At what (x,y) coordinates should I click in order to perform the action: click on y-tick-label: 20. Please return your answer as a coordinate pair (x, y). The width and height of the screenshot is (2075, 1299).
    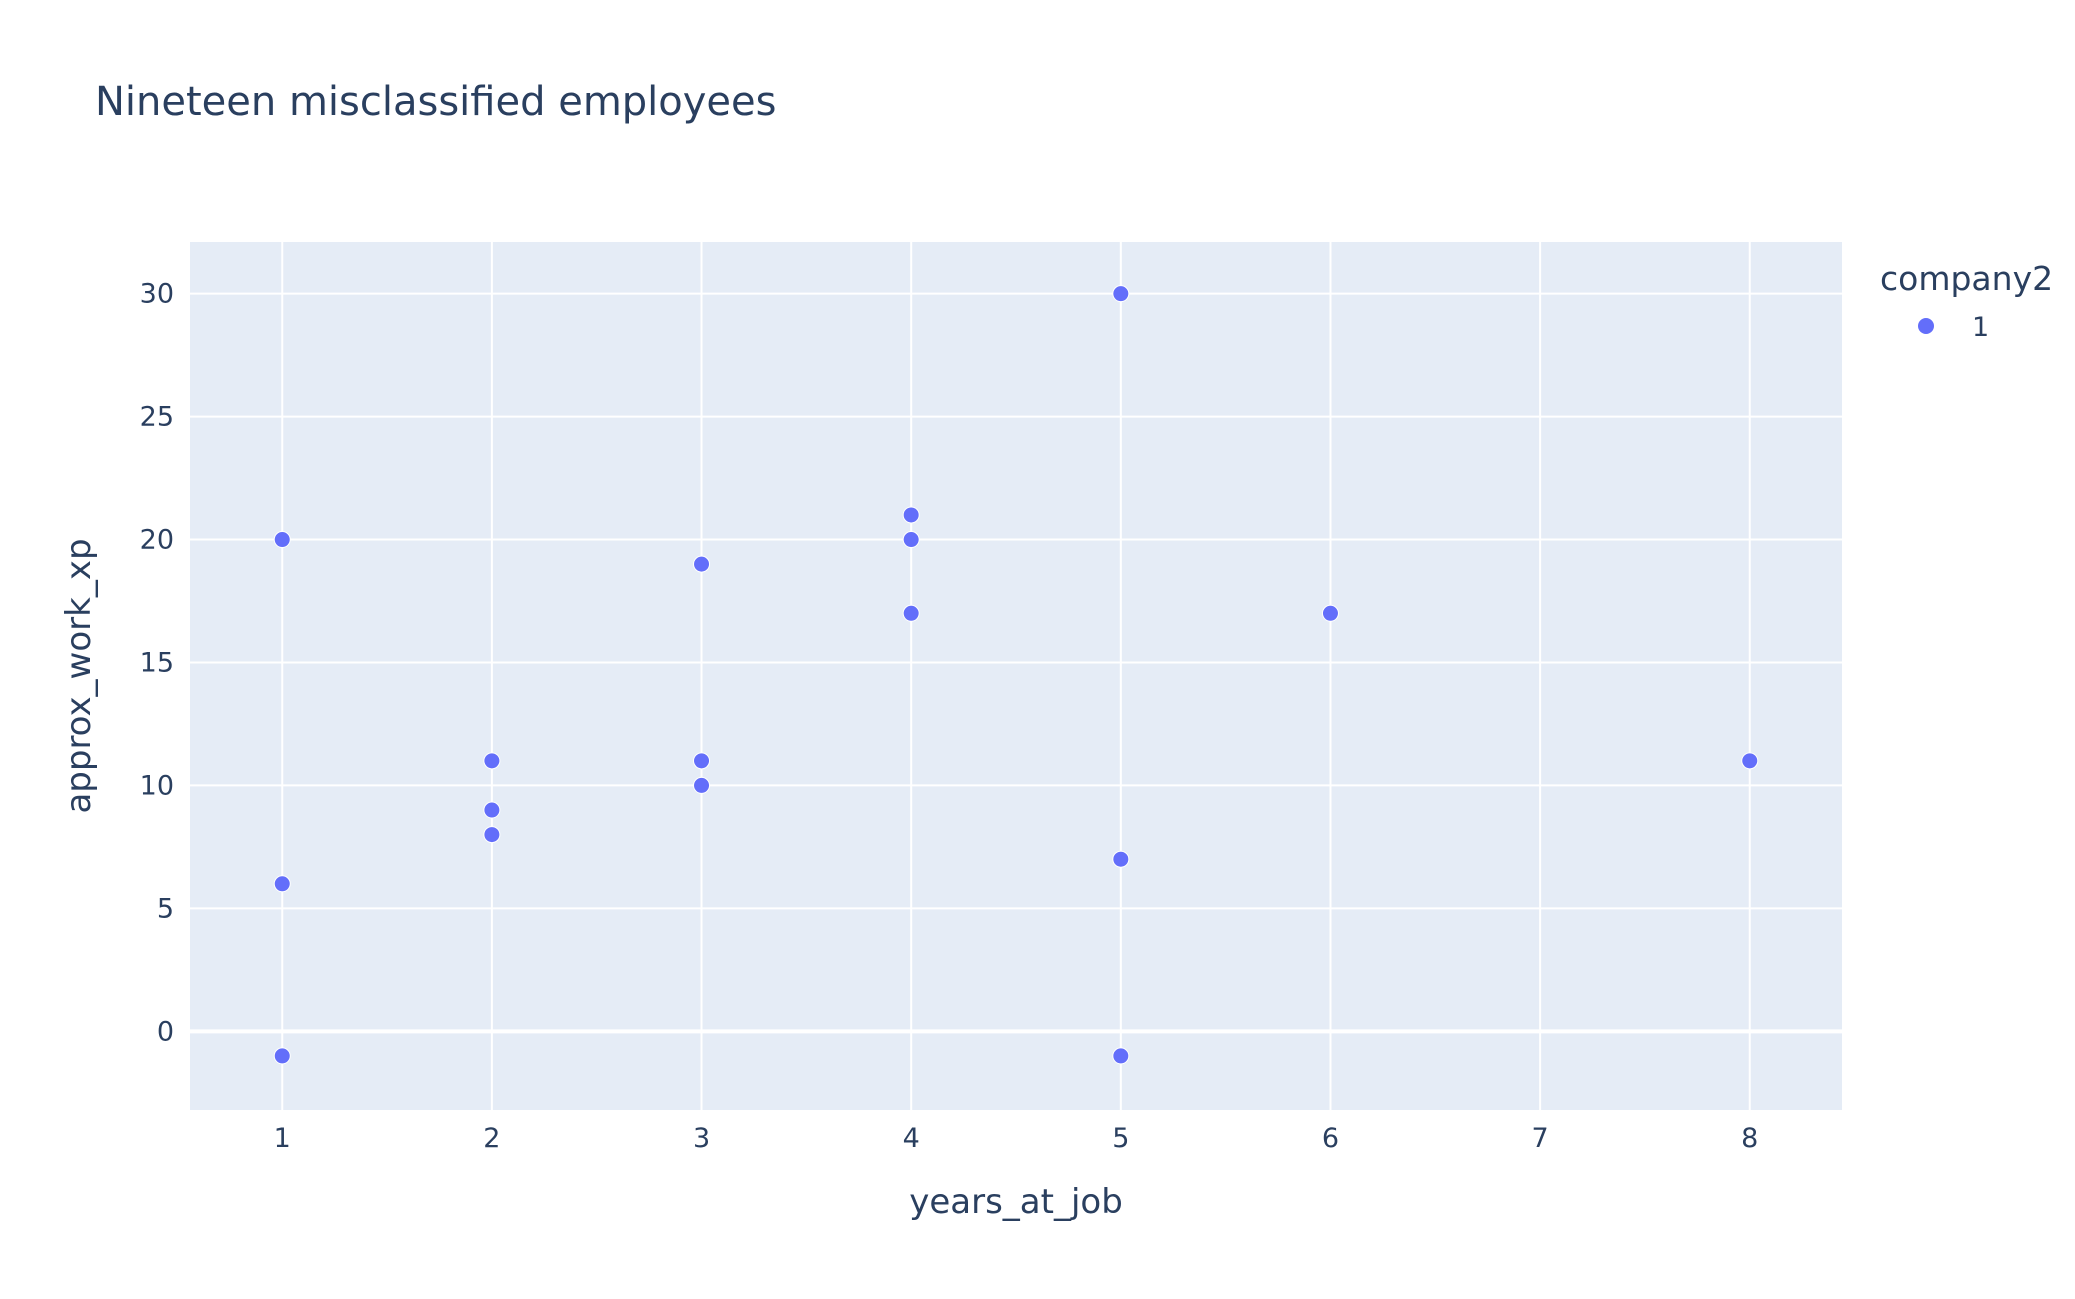
    Looking at the image, I should click on (157, 540).